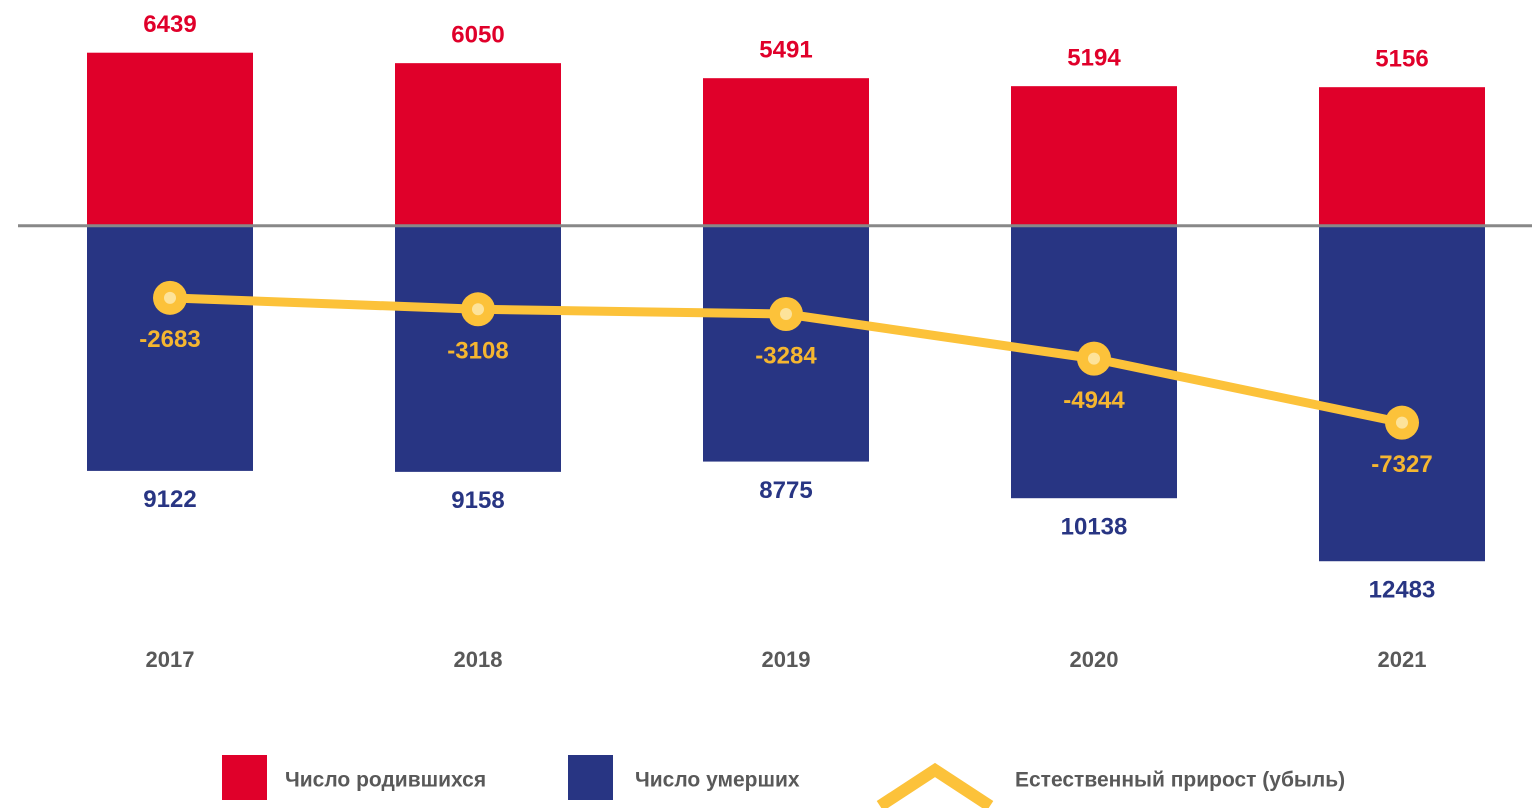 Image resolution: width=1532 pixels, height=808 pixels. I want to click on legend-label: Естественный прирост (убыль), so click(1180, 780).